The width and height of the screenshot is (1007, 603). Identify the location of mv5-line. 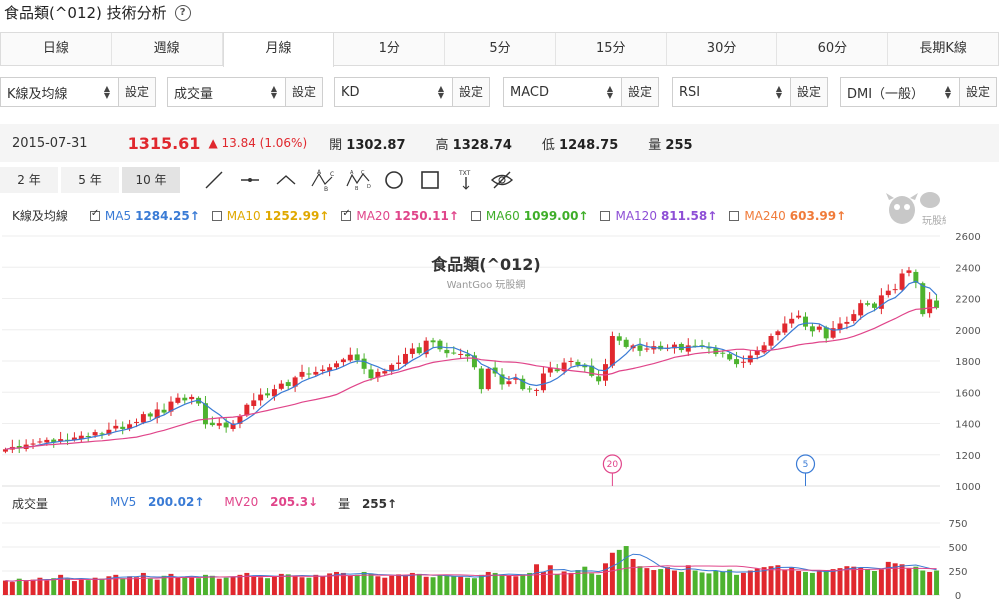
(471, 567).